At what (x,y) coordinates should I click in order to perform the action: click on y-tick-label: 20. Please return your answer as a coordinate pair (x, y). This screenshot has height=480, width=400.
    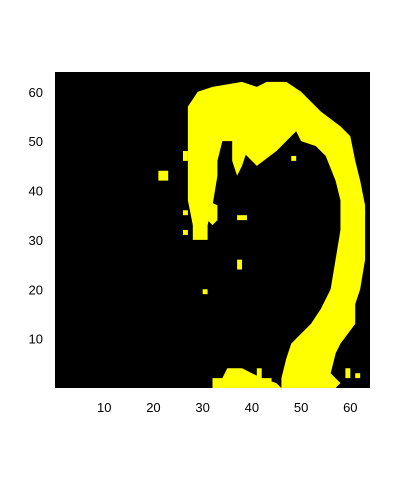
    Looking at the image, I should click on (36, 289).